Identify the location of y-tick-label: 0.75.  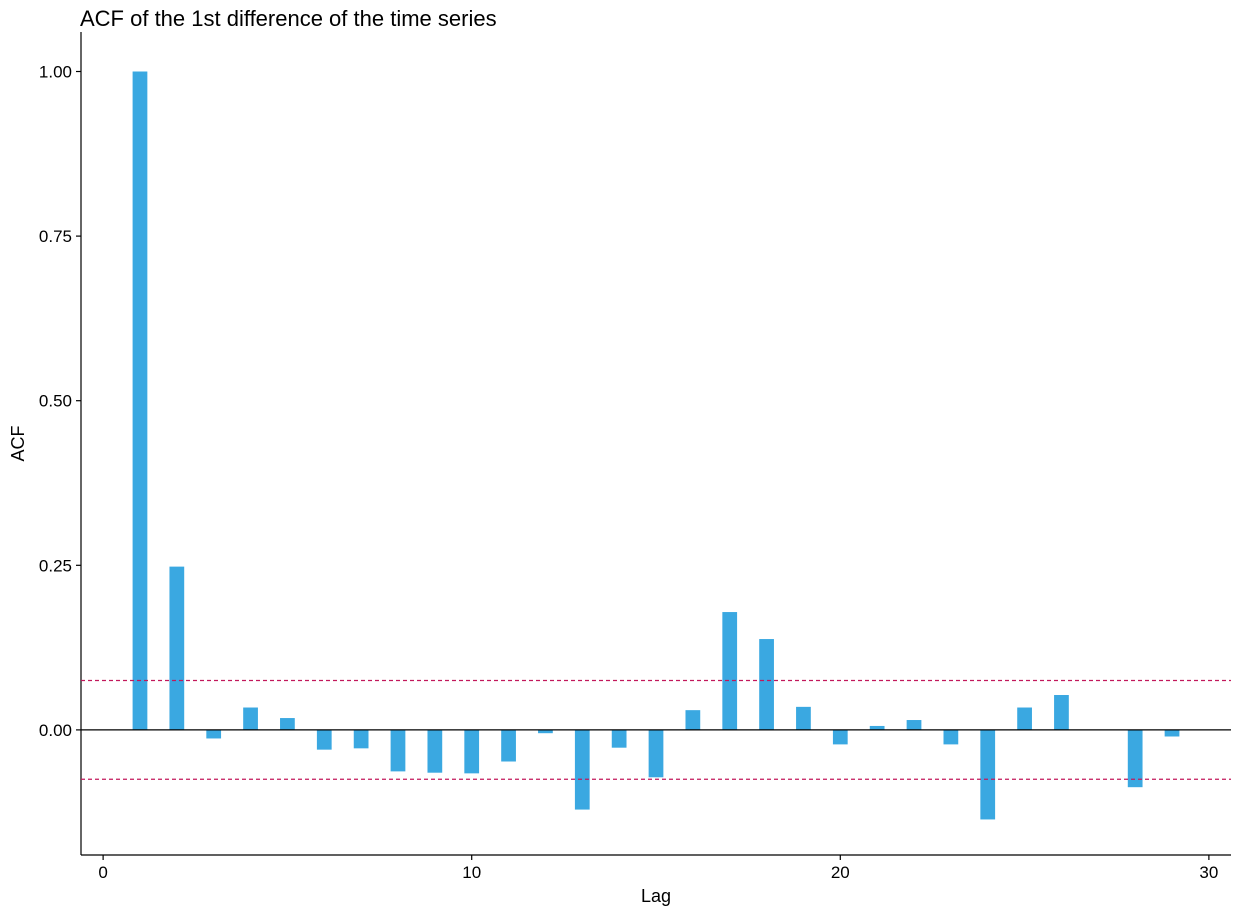
(55, 236).